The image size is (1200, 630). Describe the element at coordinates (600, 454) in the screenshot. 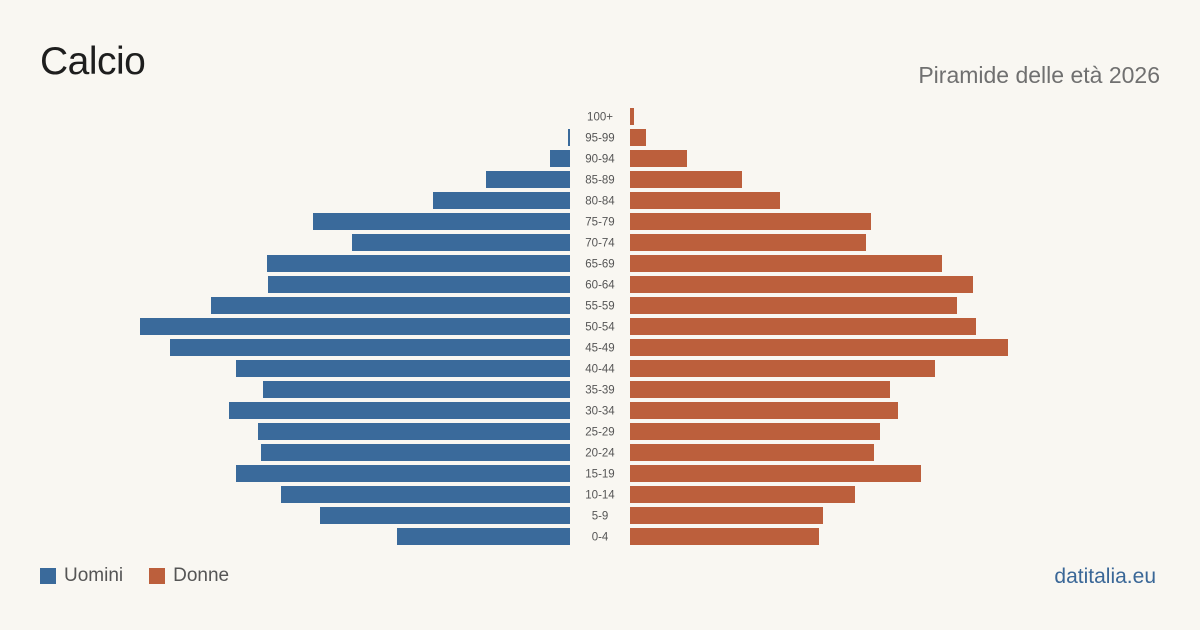

I see `age-label-20-24: 20-24` at that location.